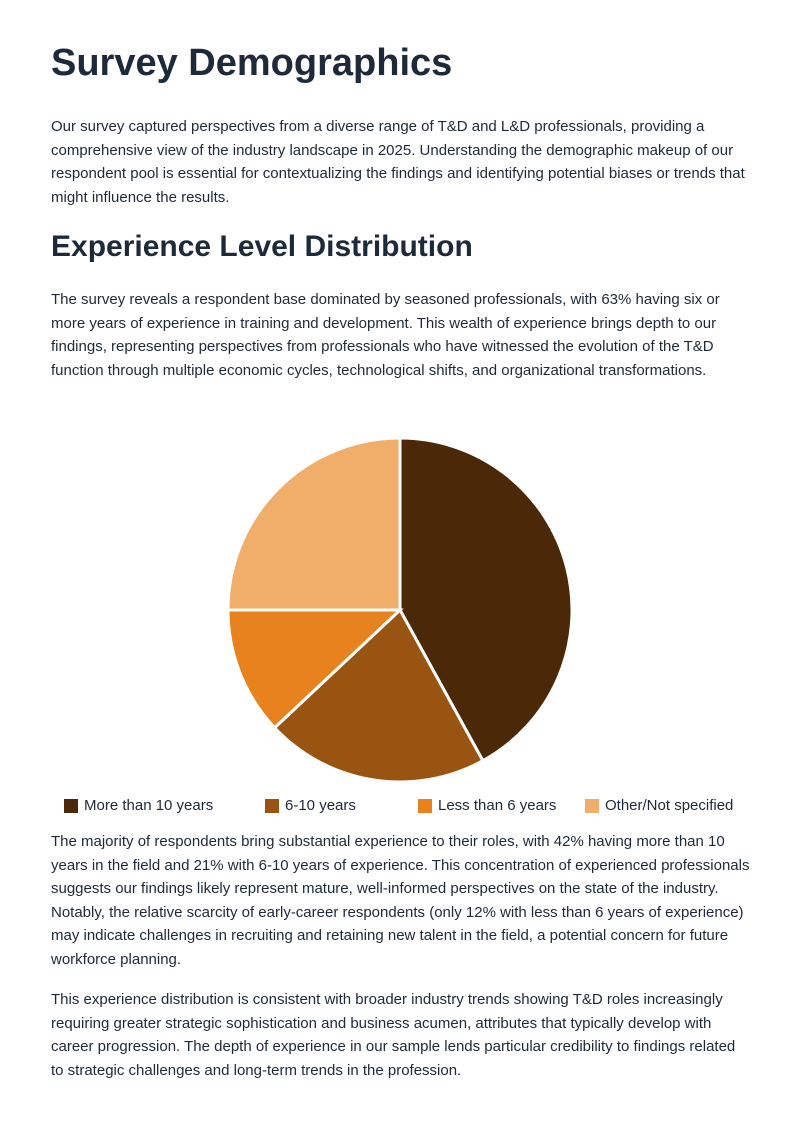  What do you see at coordinates (262, 246) in the screenshot?
I see `section-title: Experience Level Distribution` at bounding box center [262, 246].